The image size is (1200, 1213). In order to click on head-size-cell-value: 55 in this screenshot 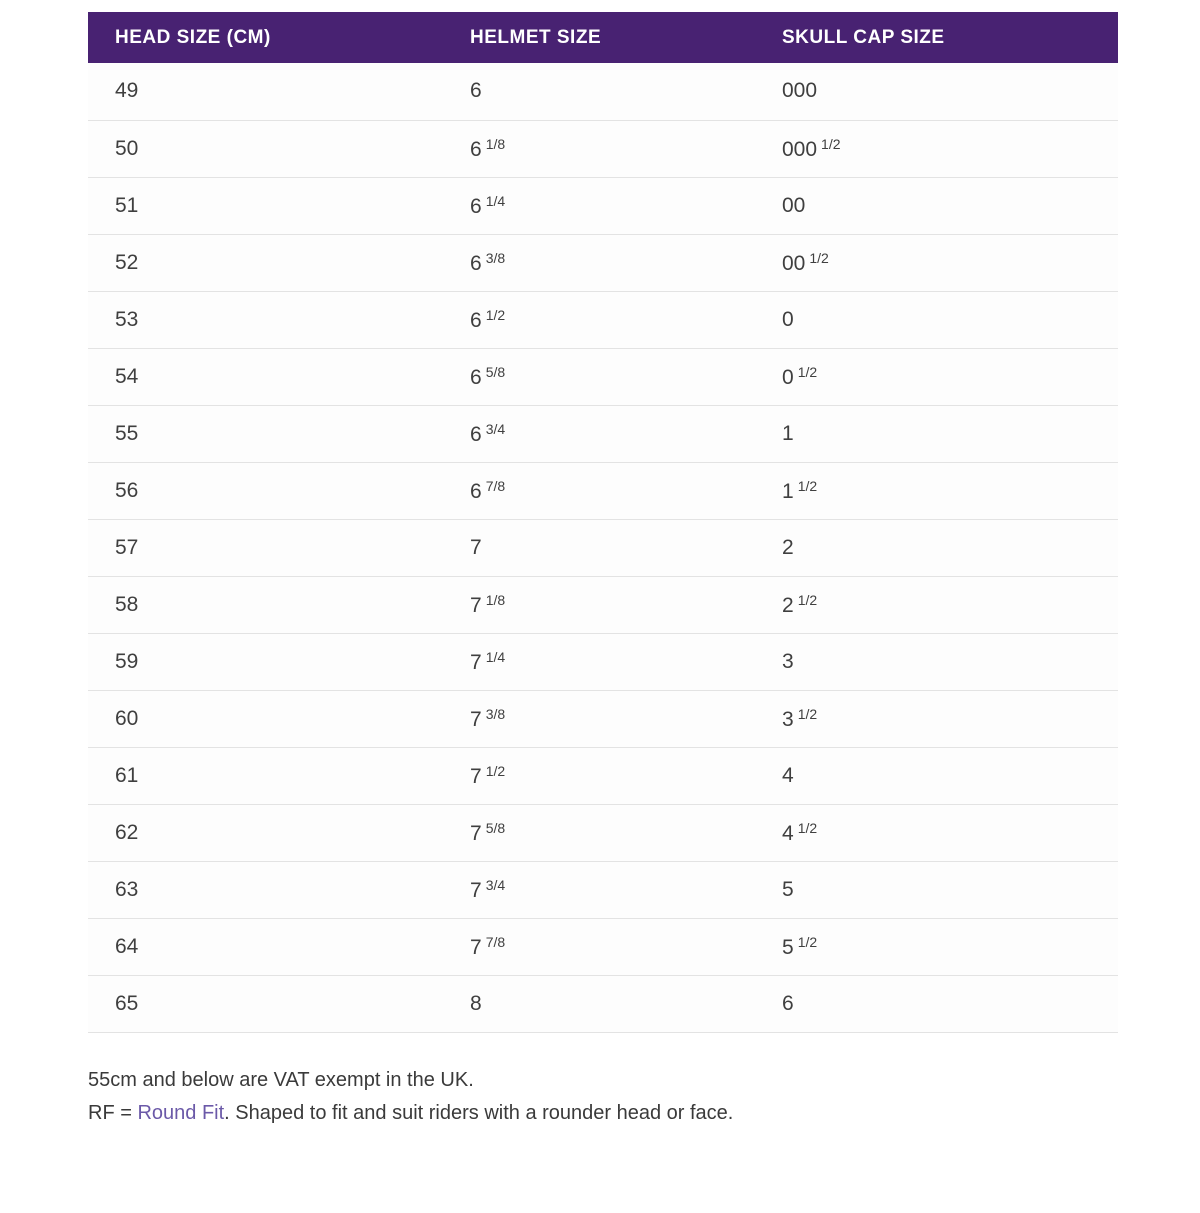, I will do `click(127, 433)`.